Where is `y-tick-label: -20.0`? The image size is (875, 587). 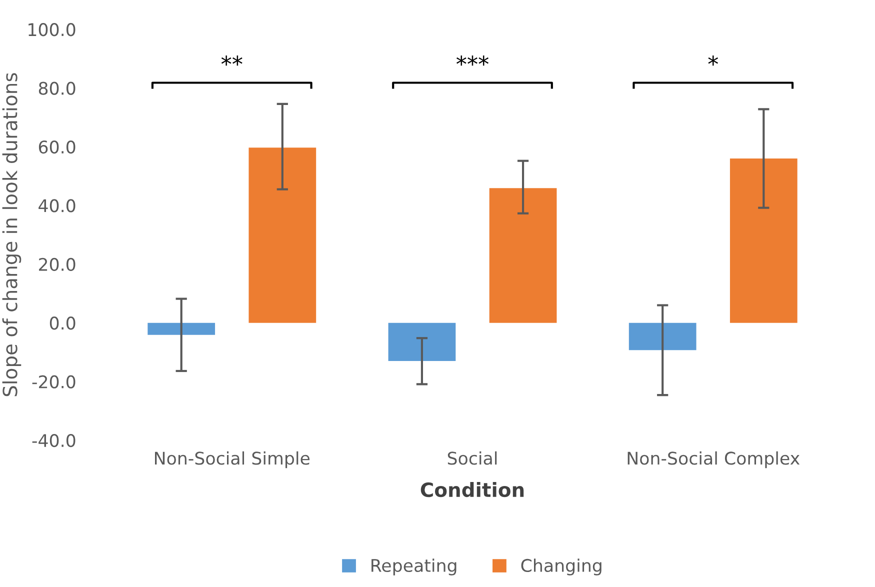
y-tick-label: -20.0 is located at coordinates (54, 381).